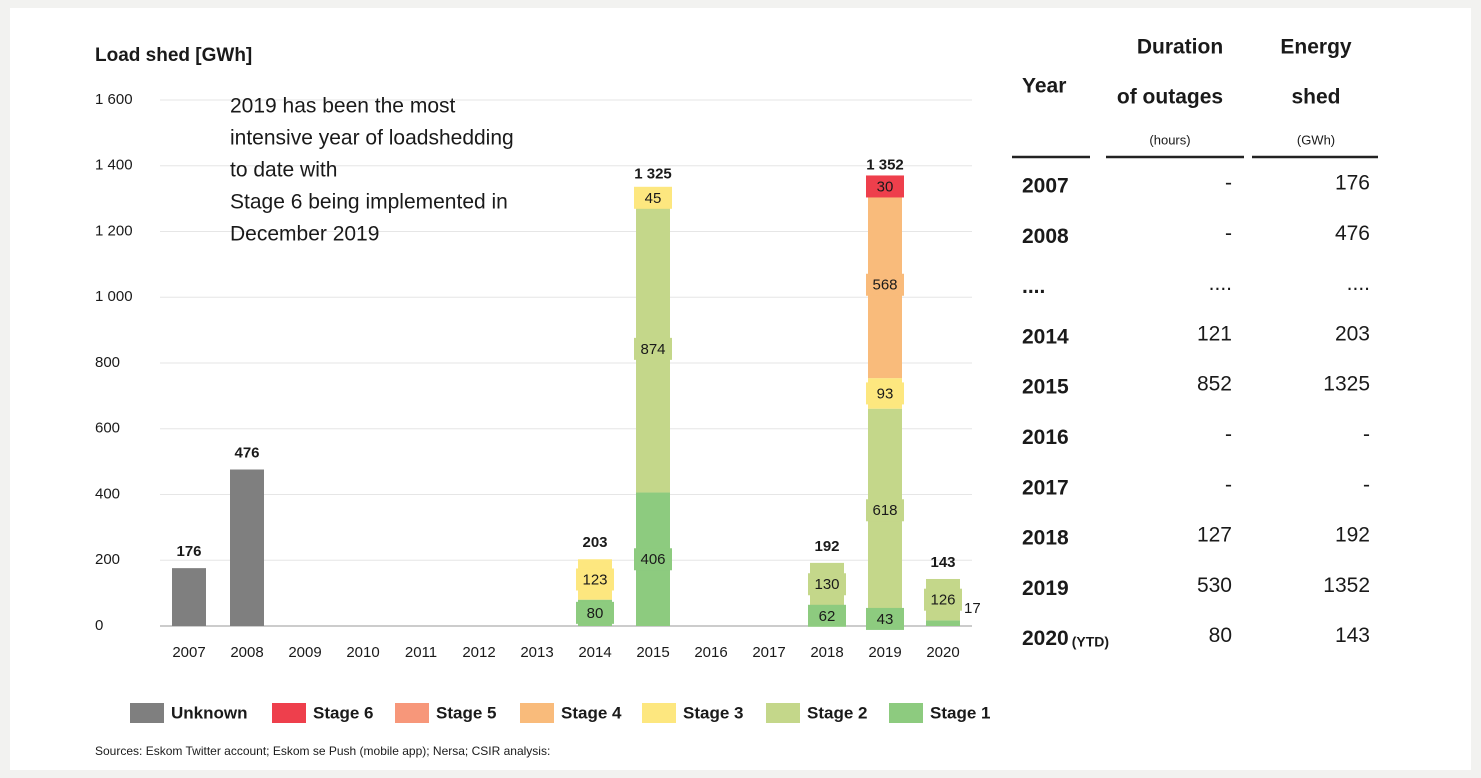 The width and height of the screenshot is (1481, 778). What do you see at coordinates (1214, 585) in the screenshot?
I see `table-cell: 530` at bounding box center [1214, 585].